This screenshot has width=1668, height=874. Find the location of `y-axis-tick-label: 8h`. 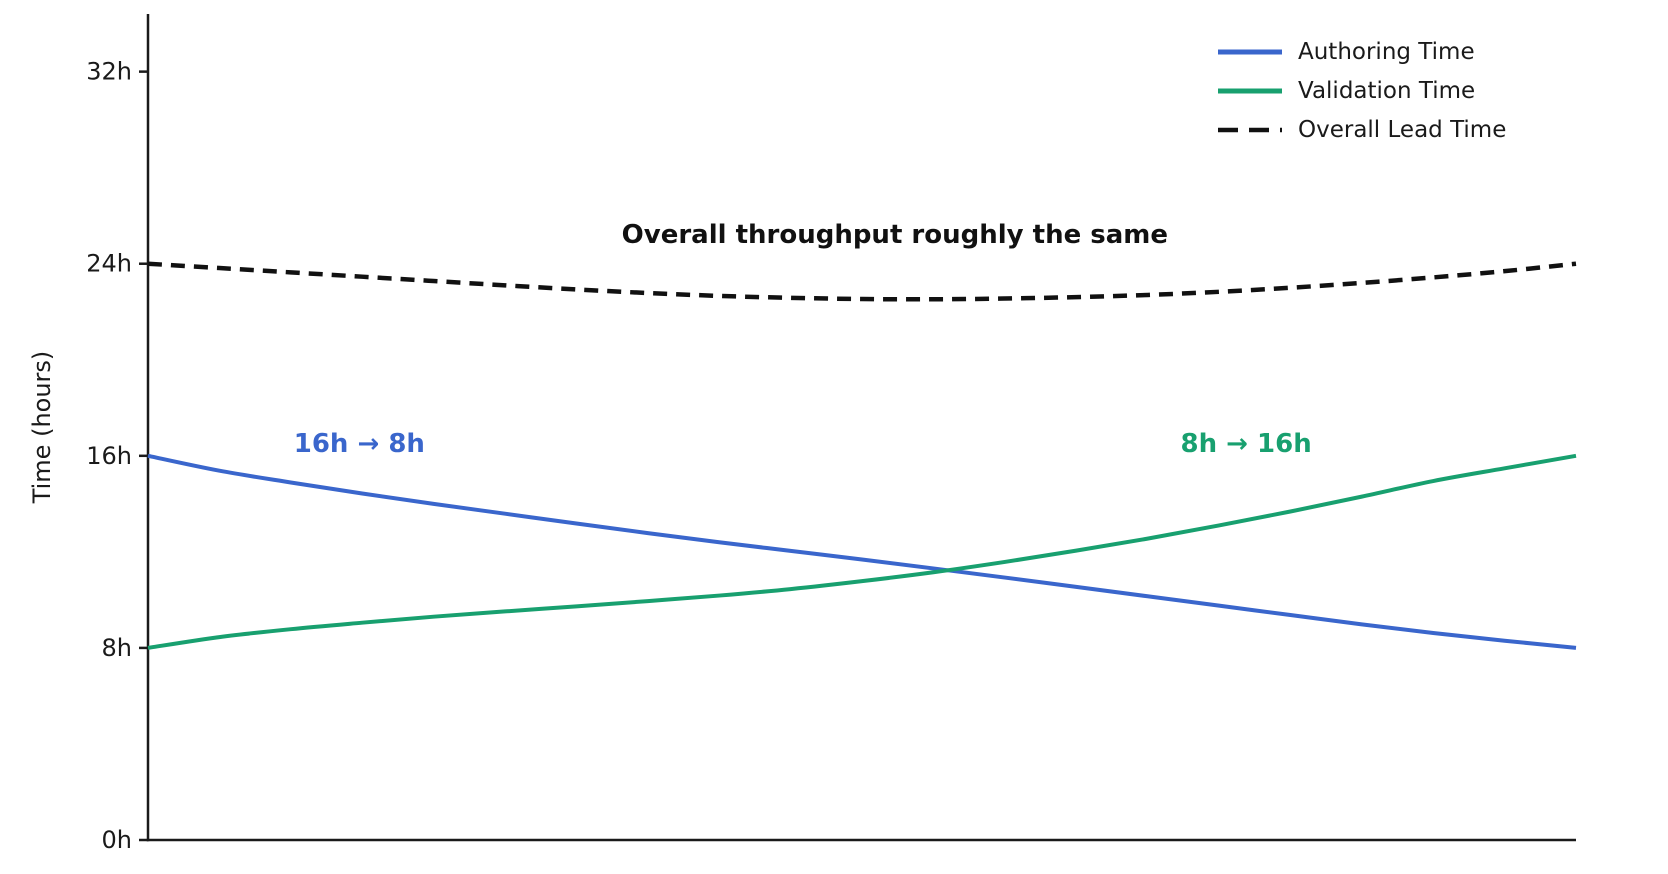

y-axis-tick-label: 8h is located at coordinates (117, 648).